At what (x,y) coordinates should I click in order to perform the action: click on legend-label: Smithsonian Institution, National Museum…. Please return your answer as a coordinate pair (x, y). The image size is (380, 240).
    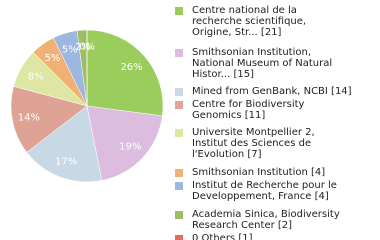
    Looking at the image, I should click on (262, 63).